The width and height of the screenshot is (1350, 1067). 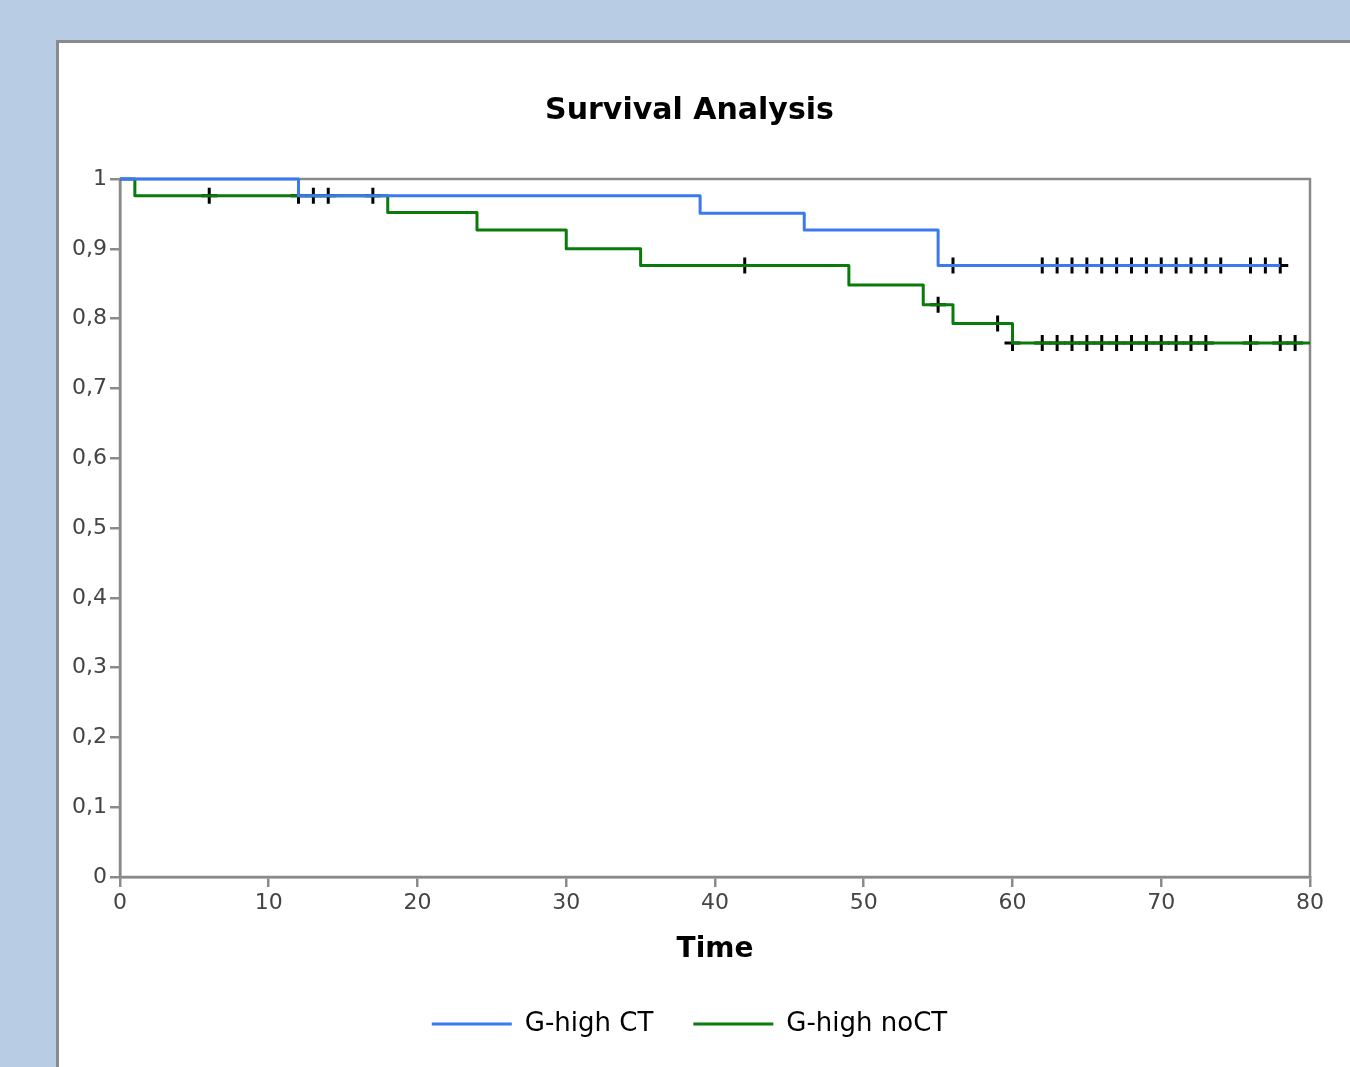 I want to click on x-tick-label: 30, so click(x=566, y=901).